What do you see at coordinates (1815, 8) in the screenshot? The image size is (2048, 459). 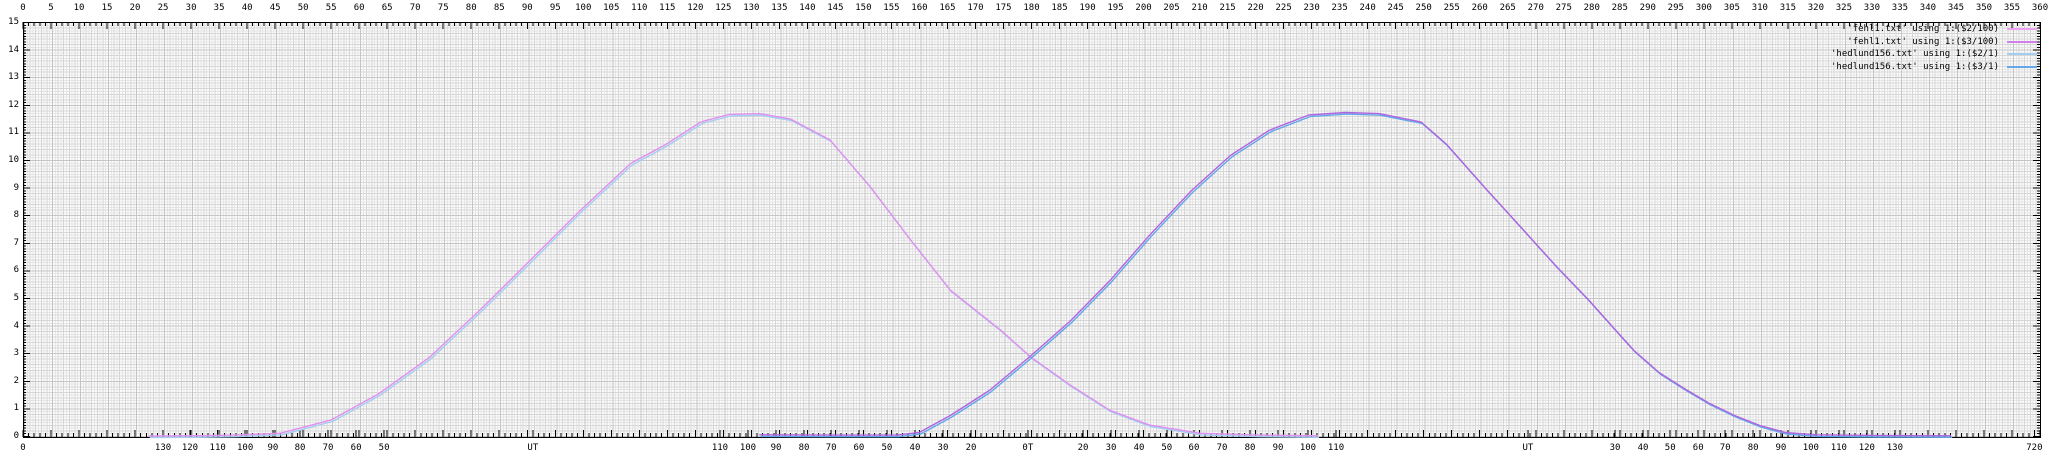 I see `x2-tick-label: 320` at bounding box center [1815, 8].